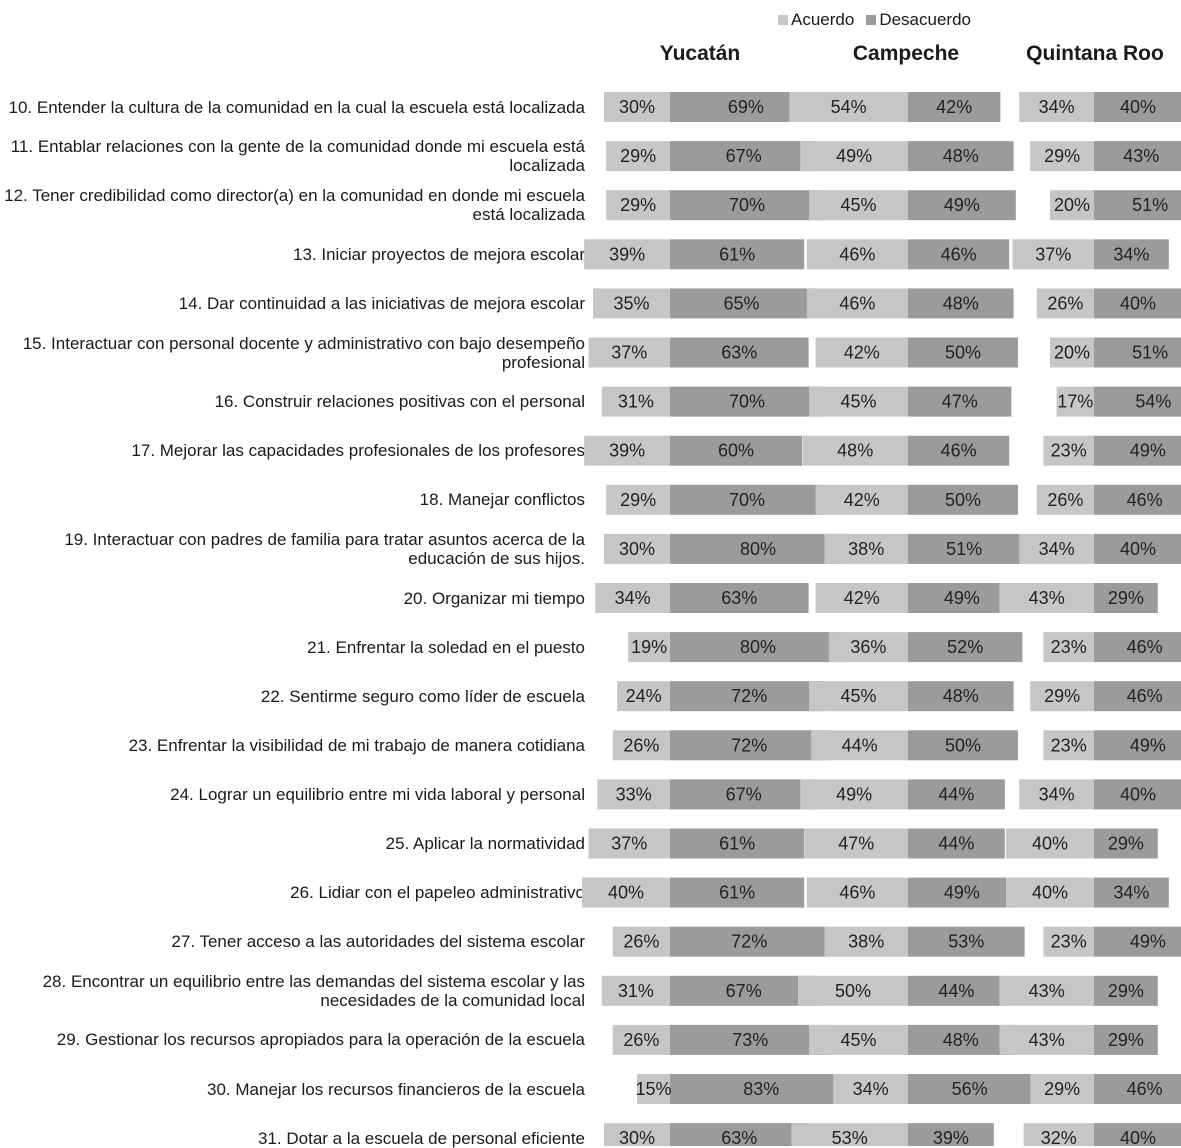  I want to click on legend-label-acuerdo: Acuerdo, so click(823, 19).